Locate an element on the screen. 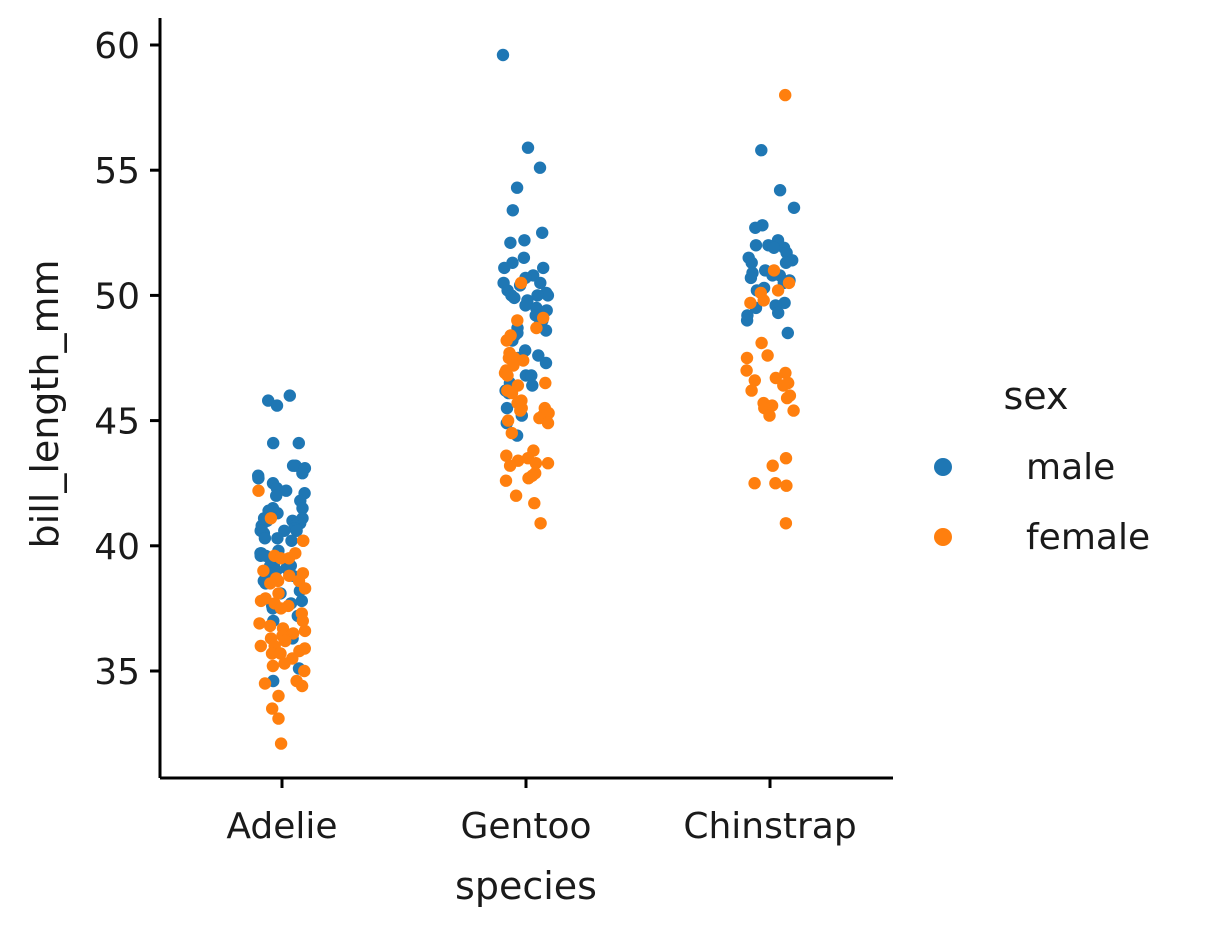 This screenshot has width=1214, height=932. y-tick-label: 50 is located at coordinates (117, 296).